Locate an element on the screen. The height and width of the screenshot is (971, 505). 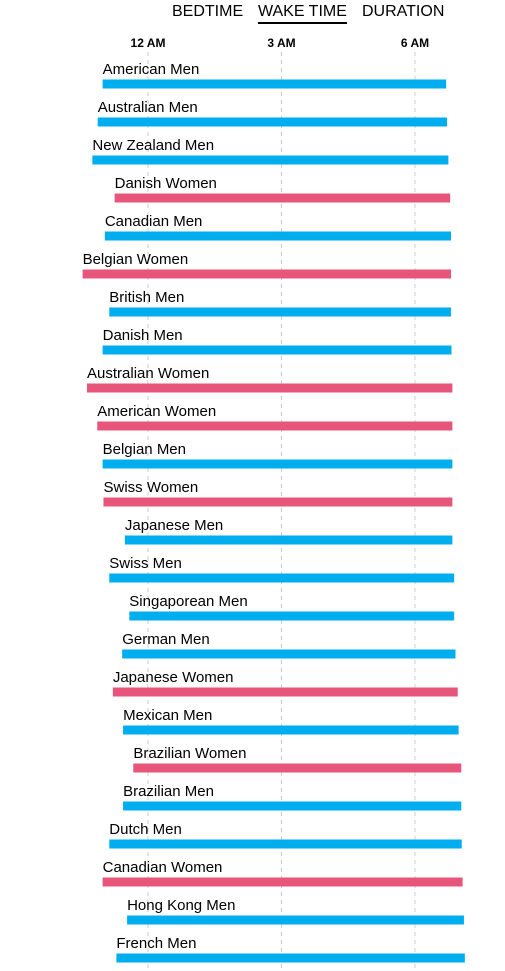
row-label: Singaporean Men is located at coordinates (188, 601).